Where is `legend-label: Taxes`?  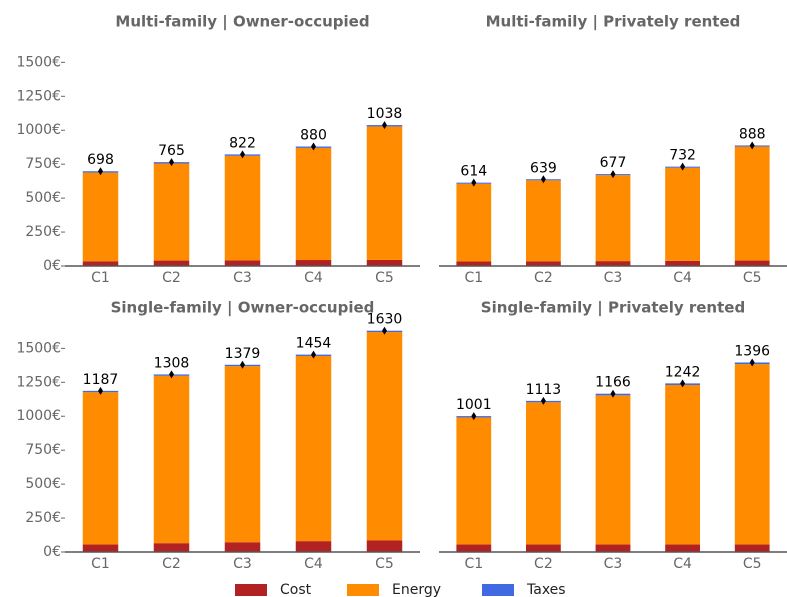
legend-label: Taxes is located at coordinates (546, 589).